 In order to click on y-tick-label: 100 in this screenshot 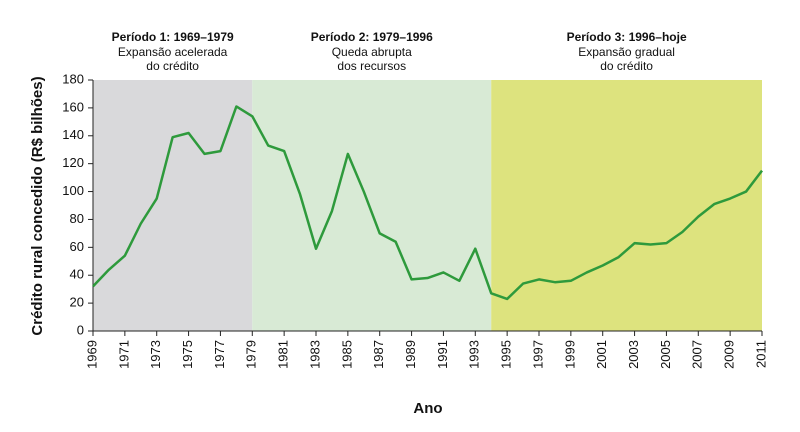, I will do `click(73, 190)`.